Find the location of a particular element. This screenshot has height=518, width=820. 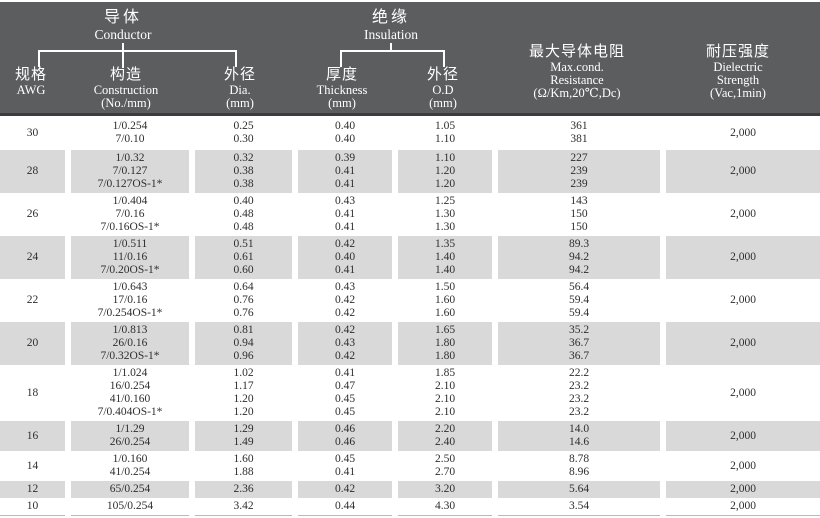

cell-thickness: 0.44 is located at coordinates (346, 507).